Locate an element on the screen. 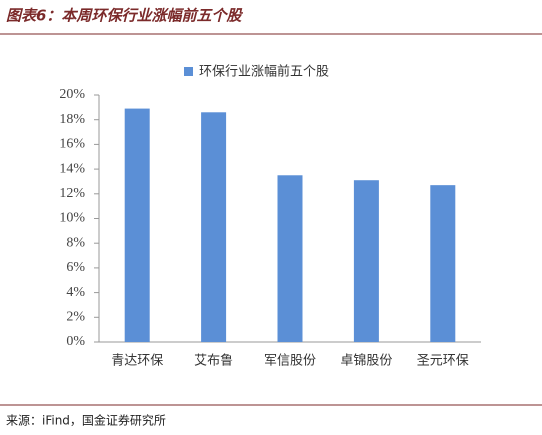 The width and height of the screenshot is (542, 435). y-tick-label: 2% is located at coordinates (75, 317).